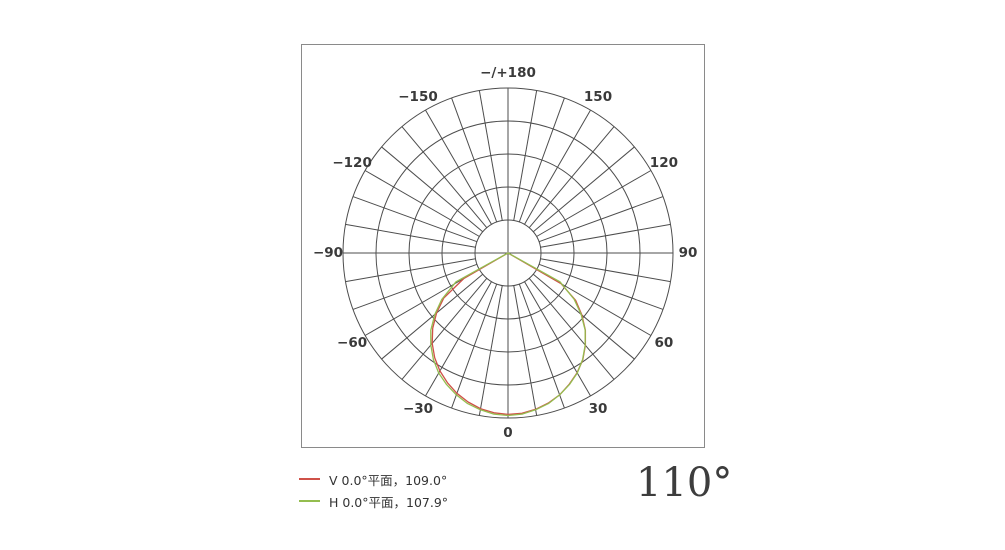  I want to click on series-curve-v-plane, so click(509, 334).